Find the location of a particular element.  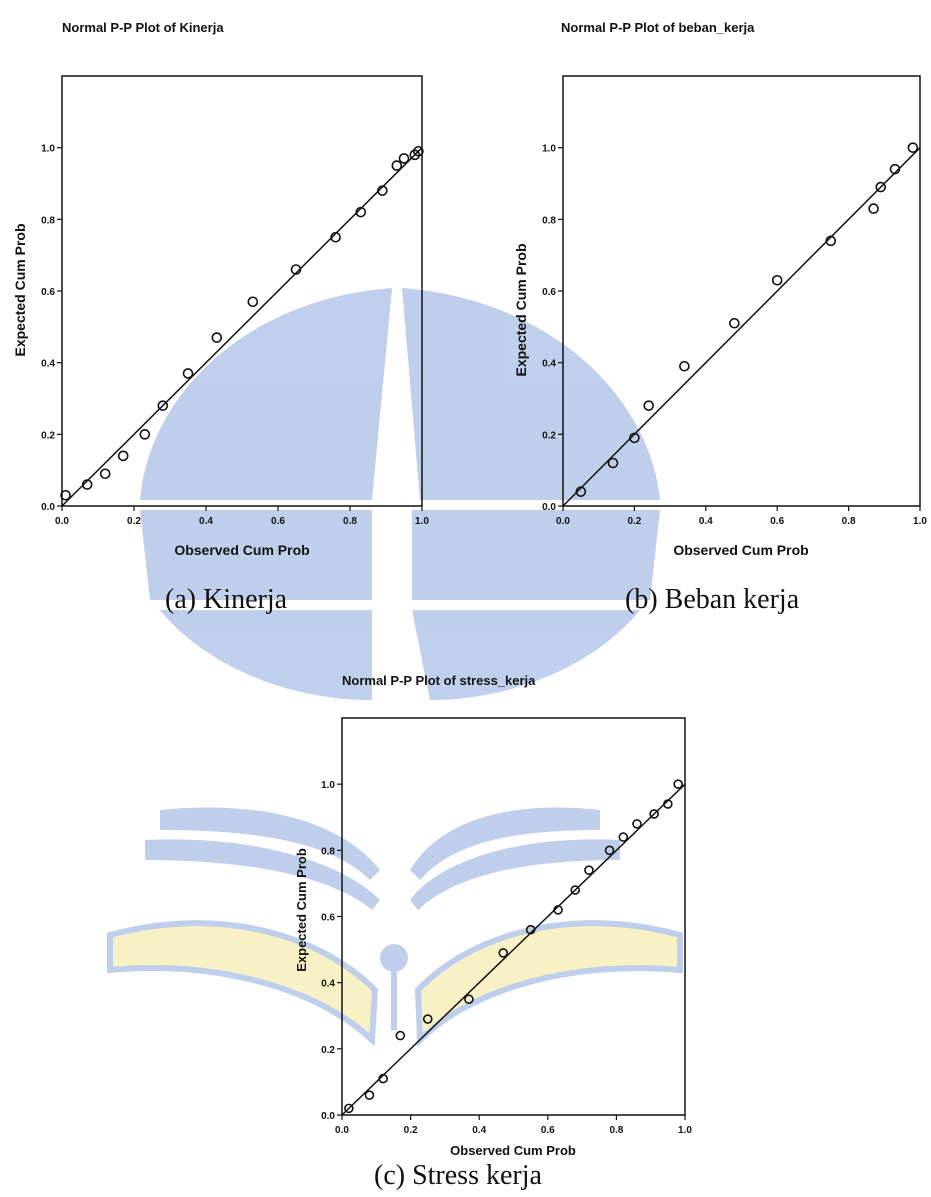

chart-title: Normal P-P Plot of beban_kerja is located at coordinates (658, 27).